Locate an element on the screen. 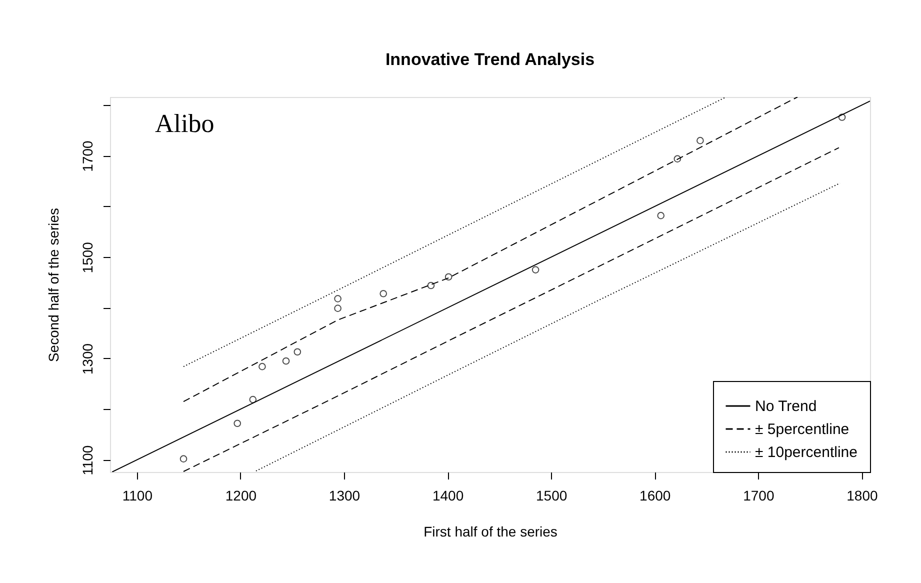 This screenshot has width=921, height=583. y-tick-label: 1700 is located at coordinates (88, 156).